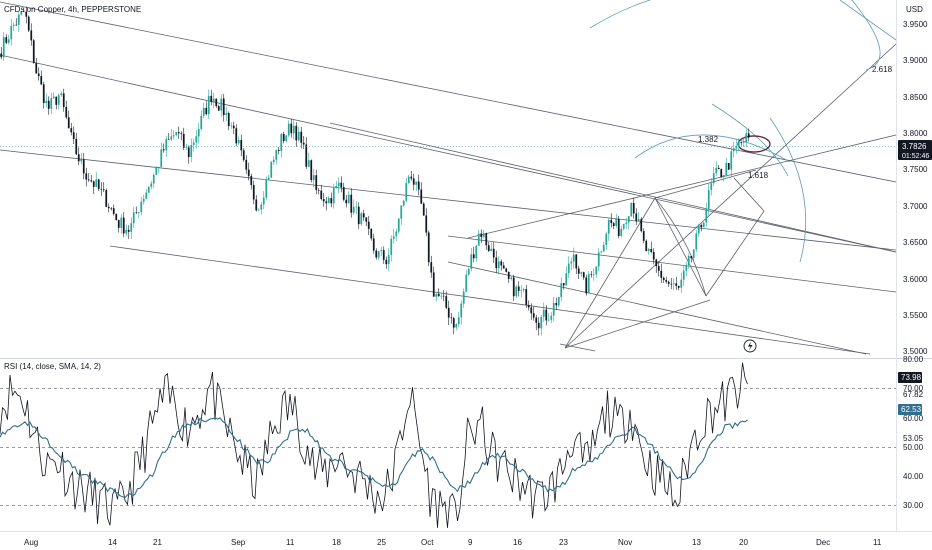 The height and width of the screenshot is (550, 932). I want to click on rsi-title: RSI (14, close, SMA, 14, 2), so click(52, 366).